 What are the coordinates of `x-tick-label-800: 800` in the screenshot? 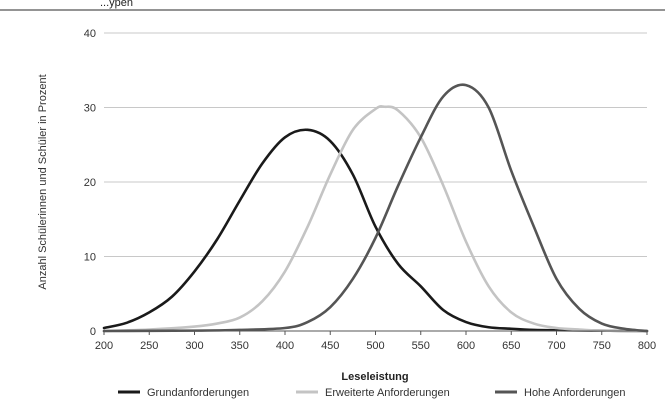 It's located at (647, 346).